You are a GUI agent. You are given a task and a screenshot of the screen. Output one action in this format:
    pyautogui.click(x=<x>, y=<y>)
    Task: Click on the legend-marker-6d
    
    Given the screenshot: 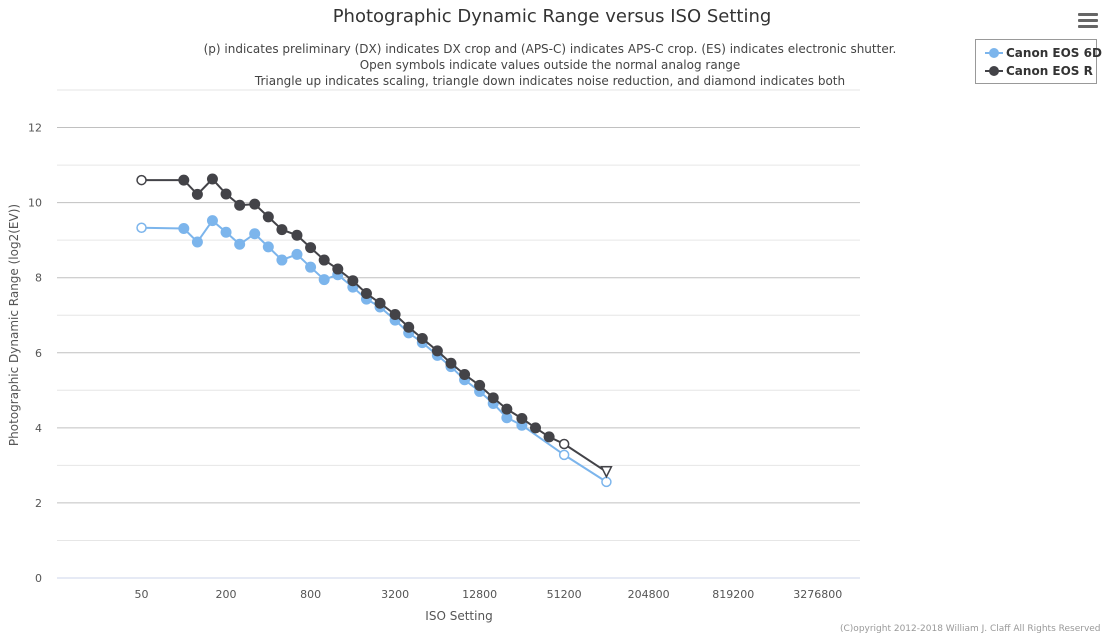 What is the action you would take?
    pyautogui.click(x=994, y=53)
    